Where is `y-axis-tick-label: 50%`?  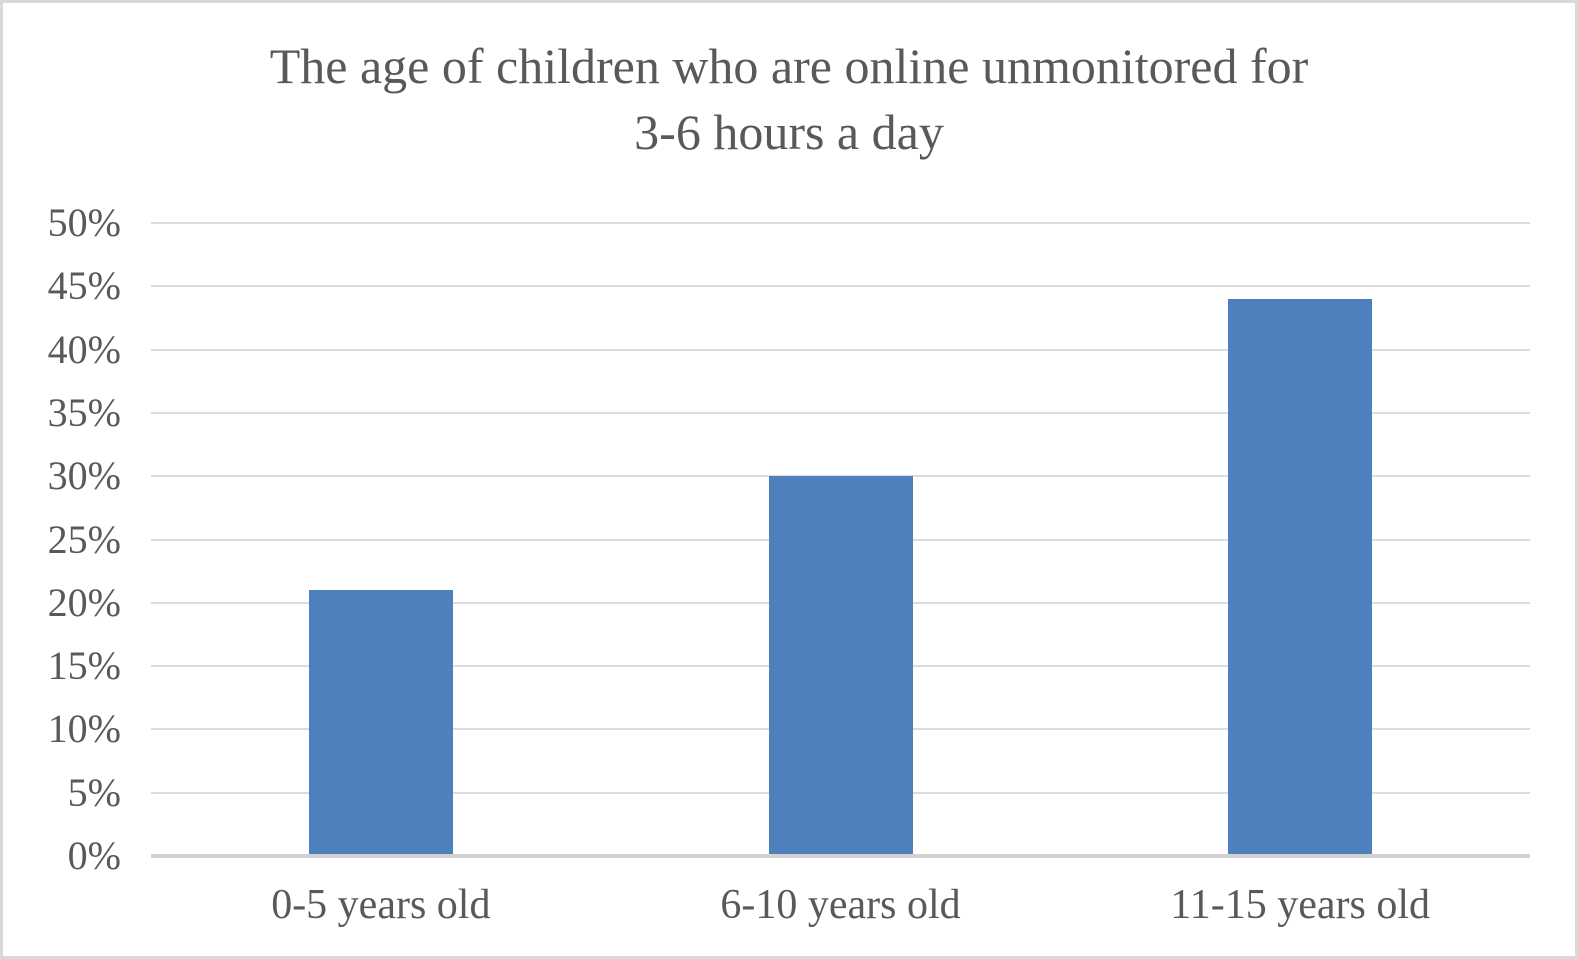 y-axis-tick-label: 50% is located at coordinates (84, 222).